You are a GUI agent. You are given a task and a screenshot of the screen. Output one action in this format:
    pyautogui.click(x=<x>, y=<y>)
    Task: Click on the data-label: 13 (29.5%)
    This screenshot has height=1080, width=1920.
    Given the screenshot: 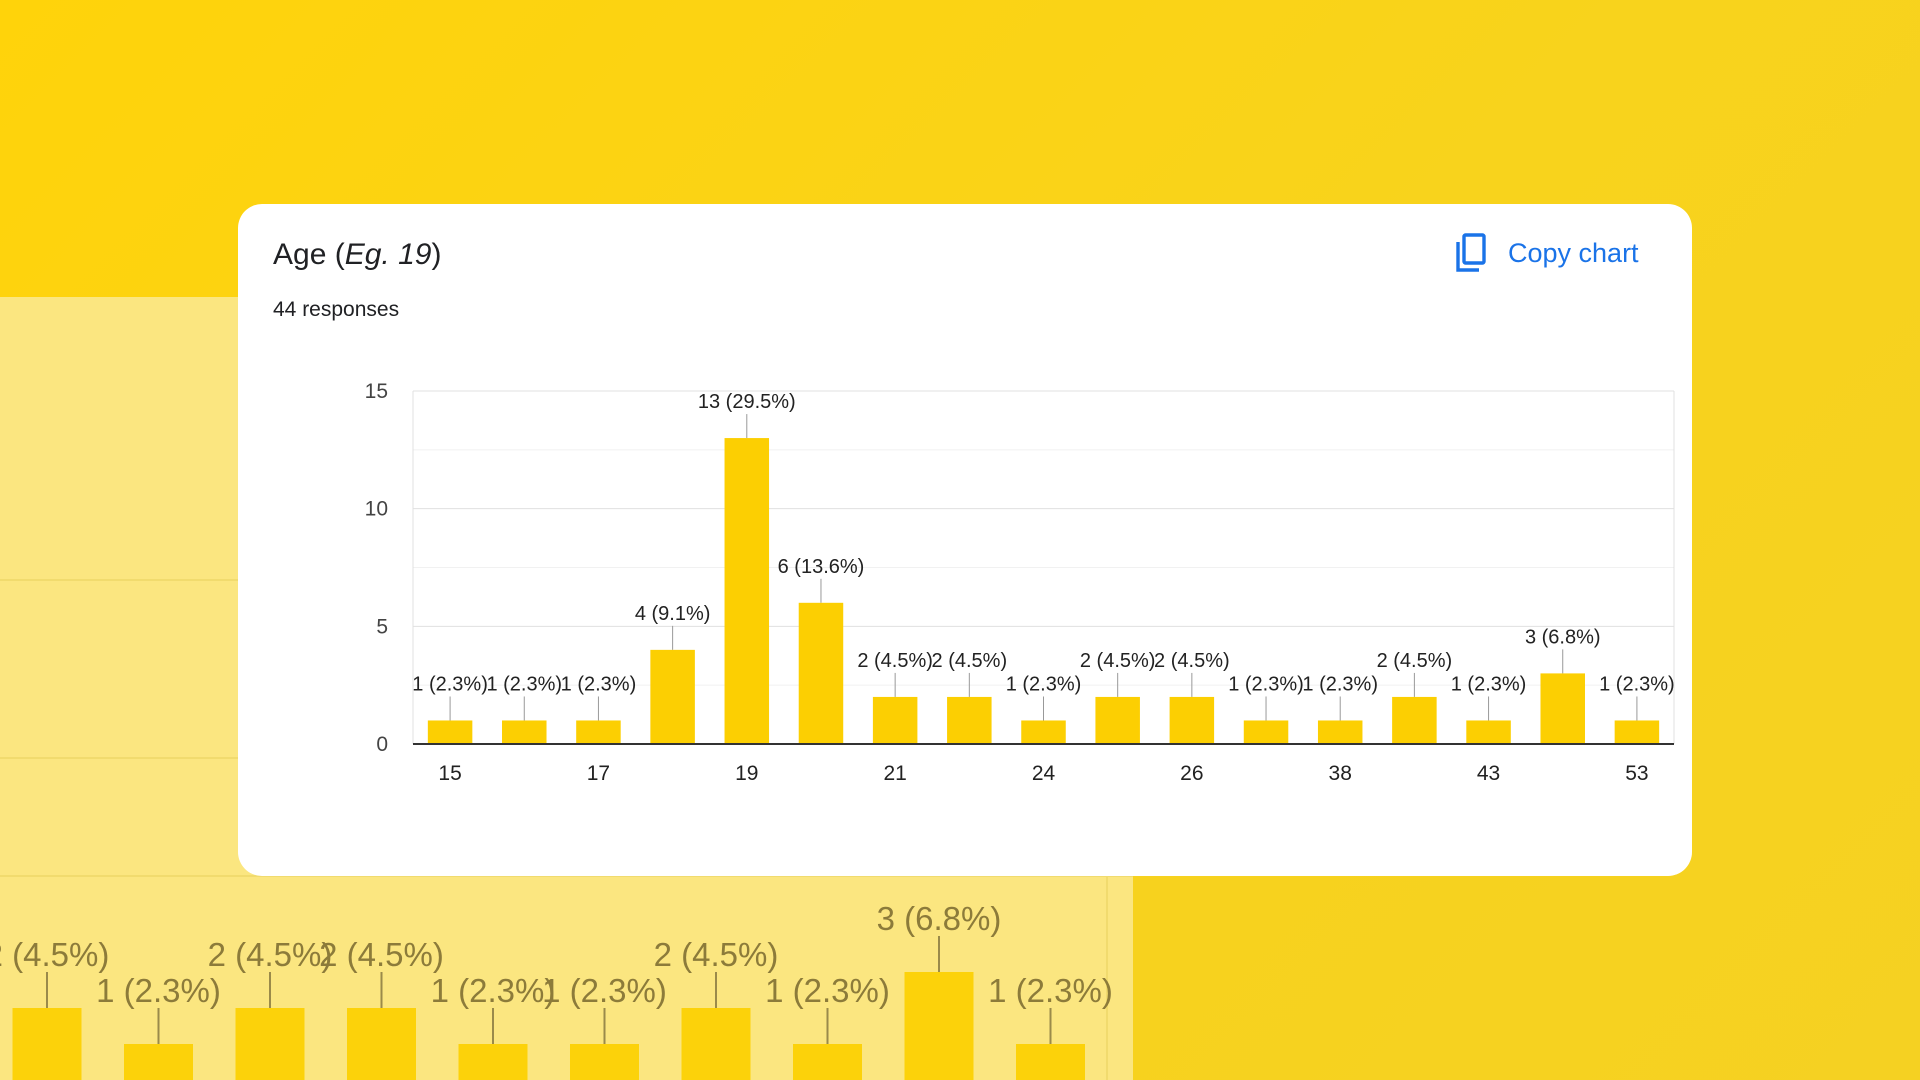 What is the action you would take?
    pyautogui.click(x=747, y=402)
    